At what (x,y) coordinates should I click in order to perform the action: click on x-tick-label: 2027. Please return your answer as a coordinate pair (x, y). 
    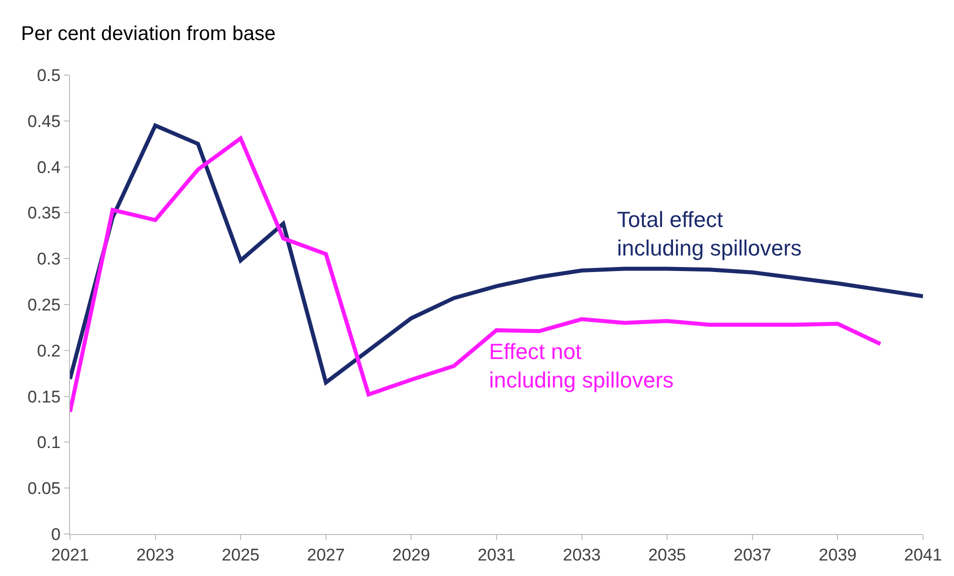
    Looking at the image, I should click on (325, 554).